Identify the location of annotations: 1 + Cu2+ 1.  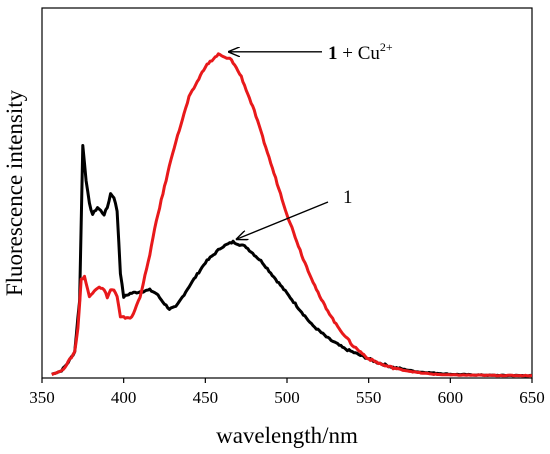
(311, 139).